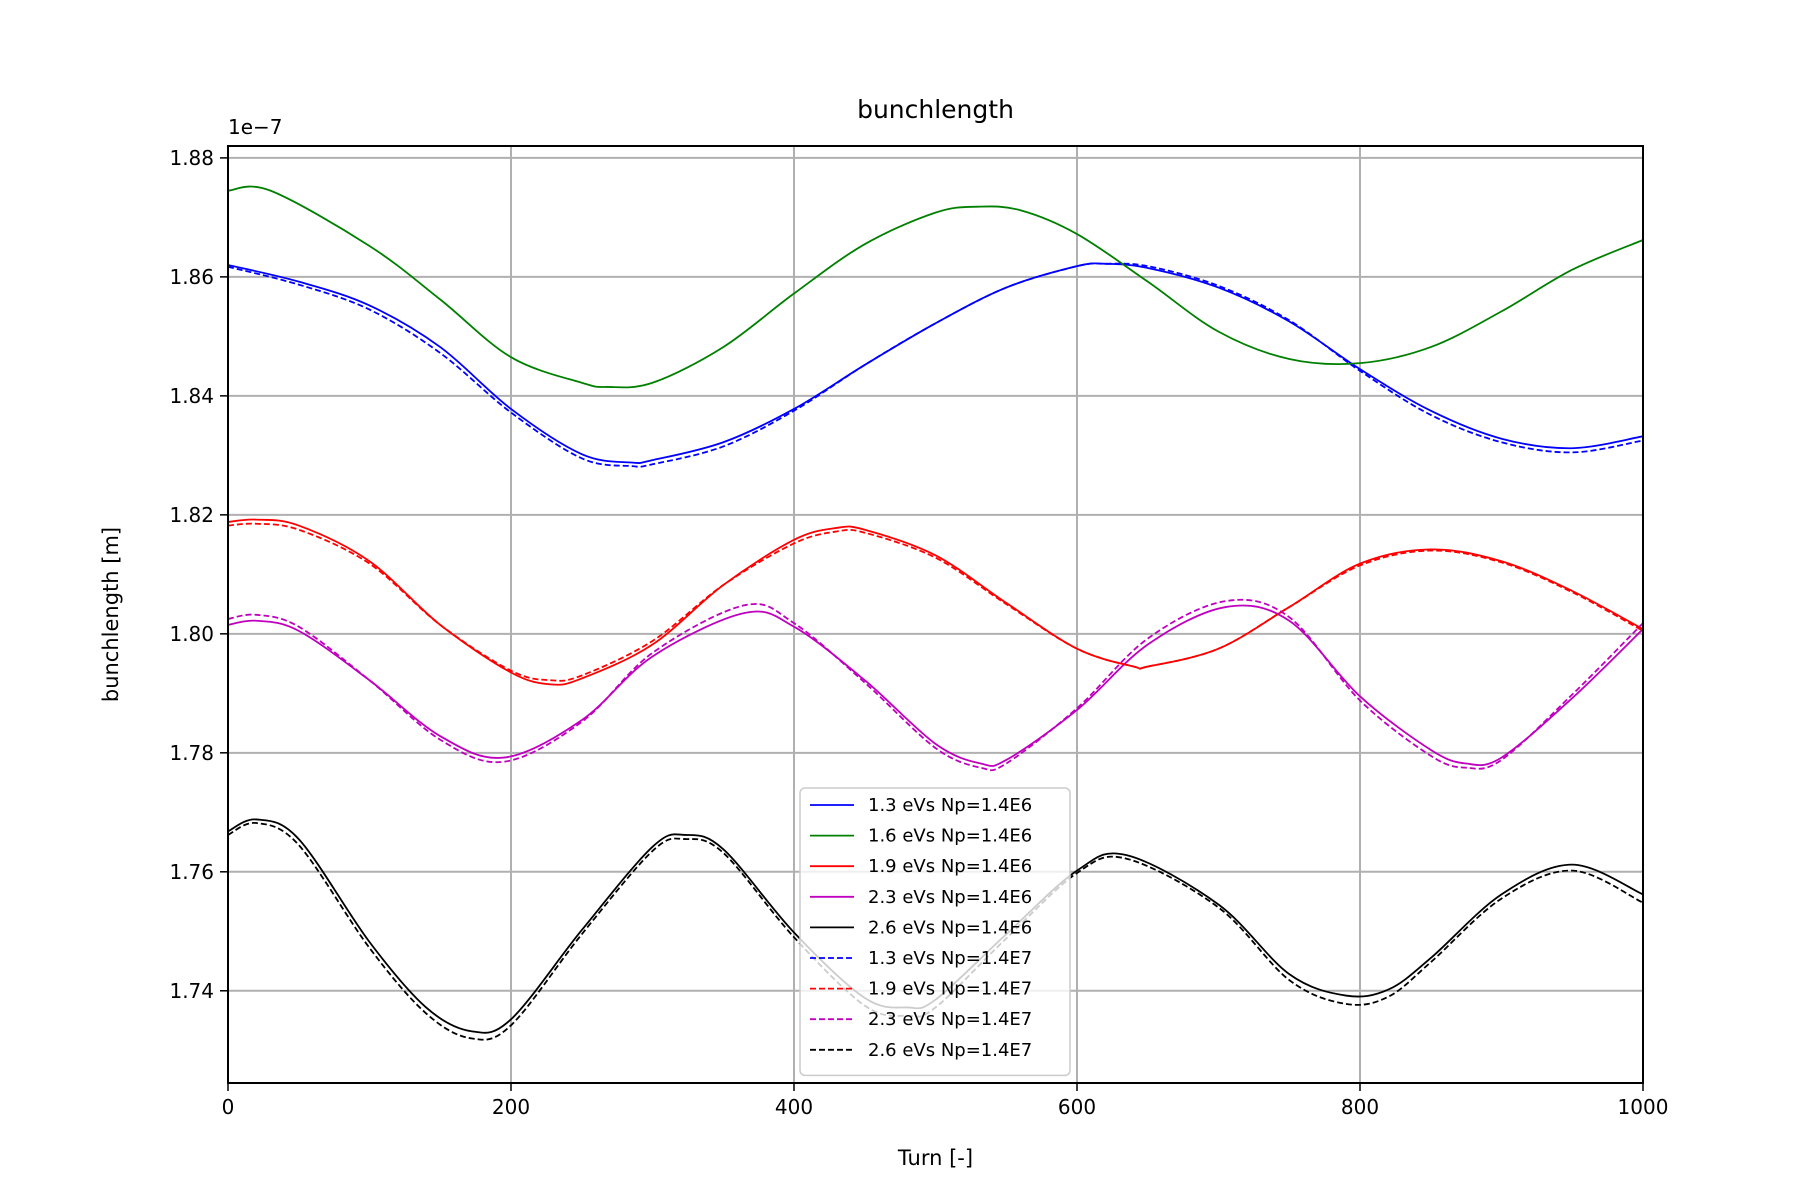 This screenshot has height=1200, width=1800. What do you see at coordinates (950, 927) in the screenshot?
I see `legend-label: 2.6 eVs Np=1.4E6` at bounding box center [950, 927].